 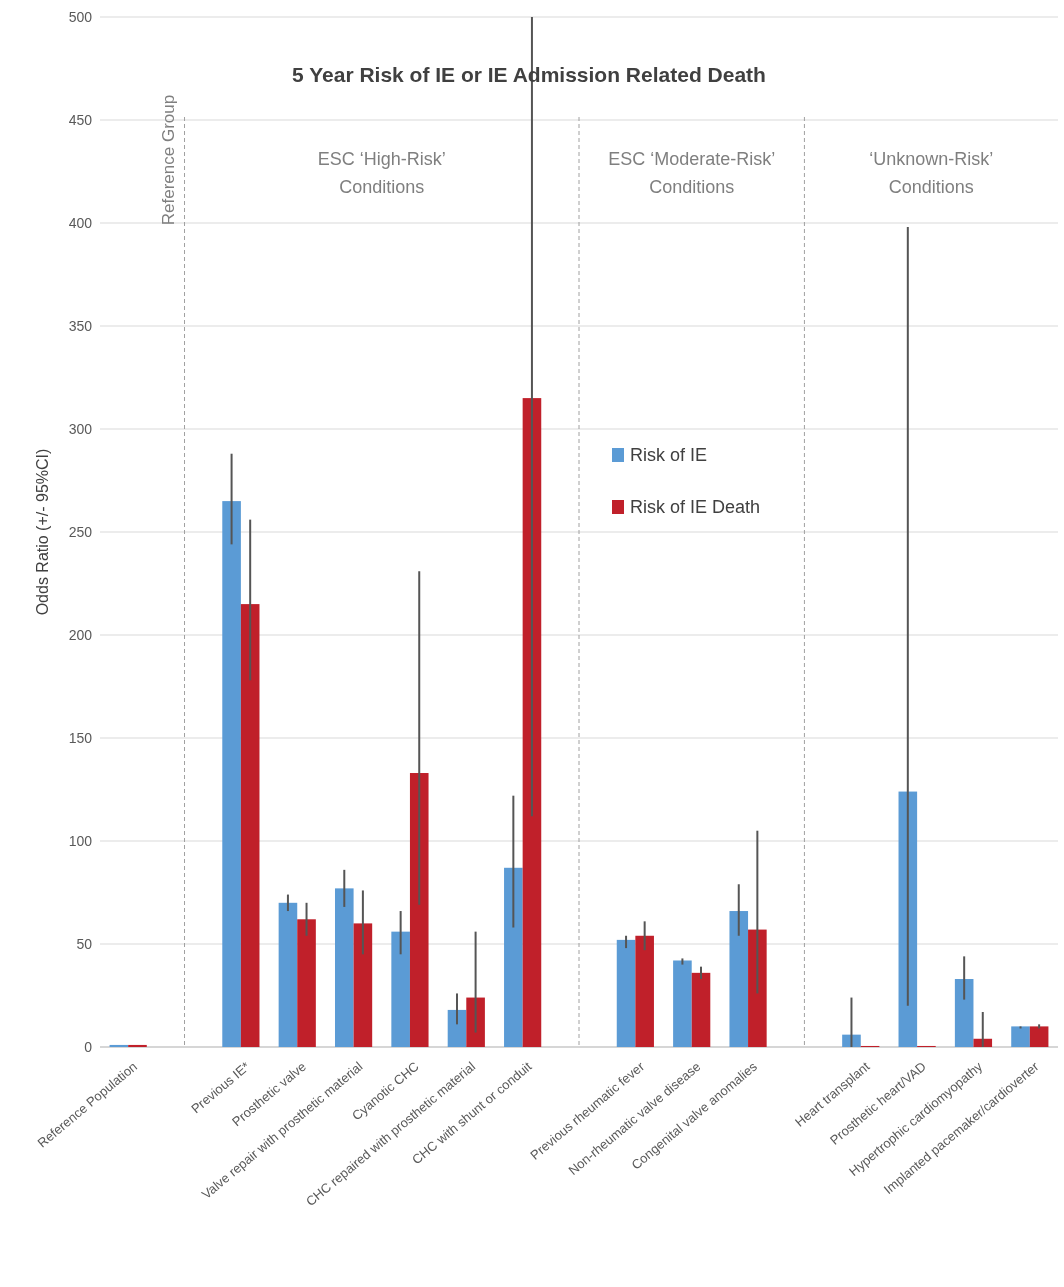 I want to click on y-tick-label: 0, so click(x=88, y=1046).